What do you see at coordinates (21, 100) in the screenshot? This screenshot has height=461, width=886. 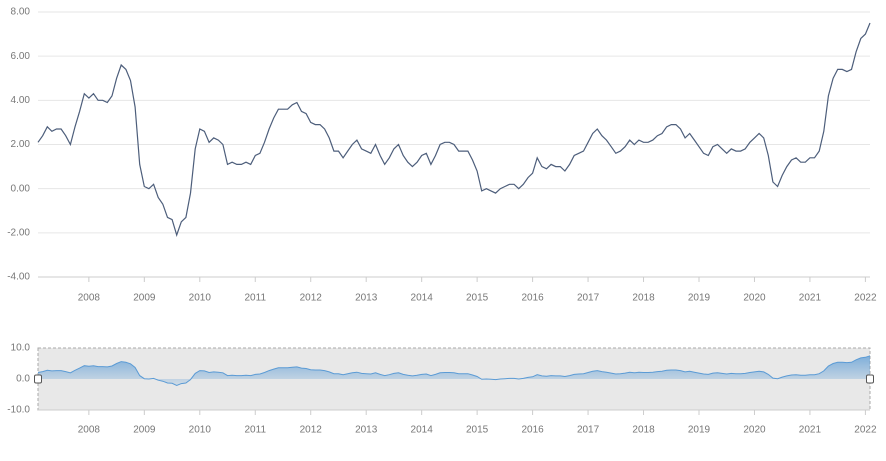 I see `y-tick-label: 4.00` at bounding box center [21, 100].